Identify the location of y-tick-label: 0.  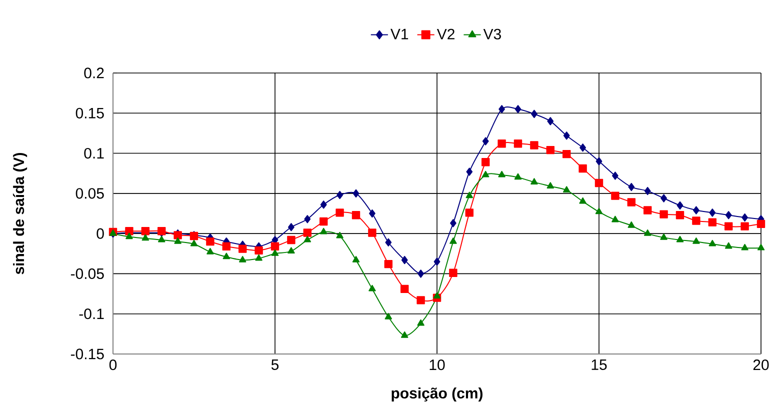
(100, 233).